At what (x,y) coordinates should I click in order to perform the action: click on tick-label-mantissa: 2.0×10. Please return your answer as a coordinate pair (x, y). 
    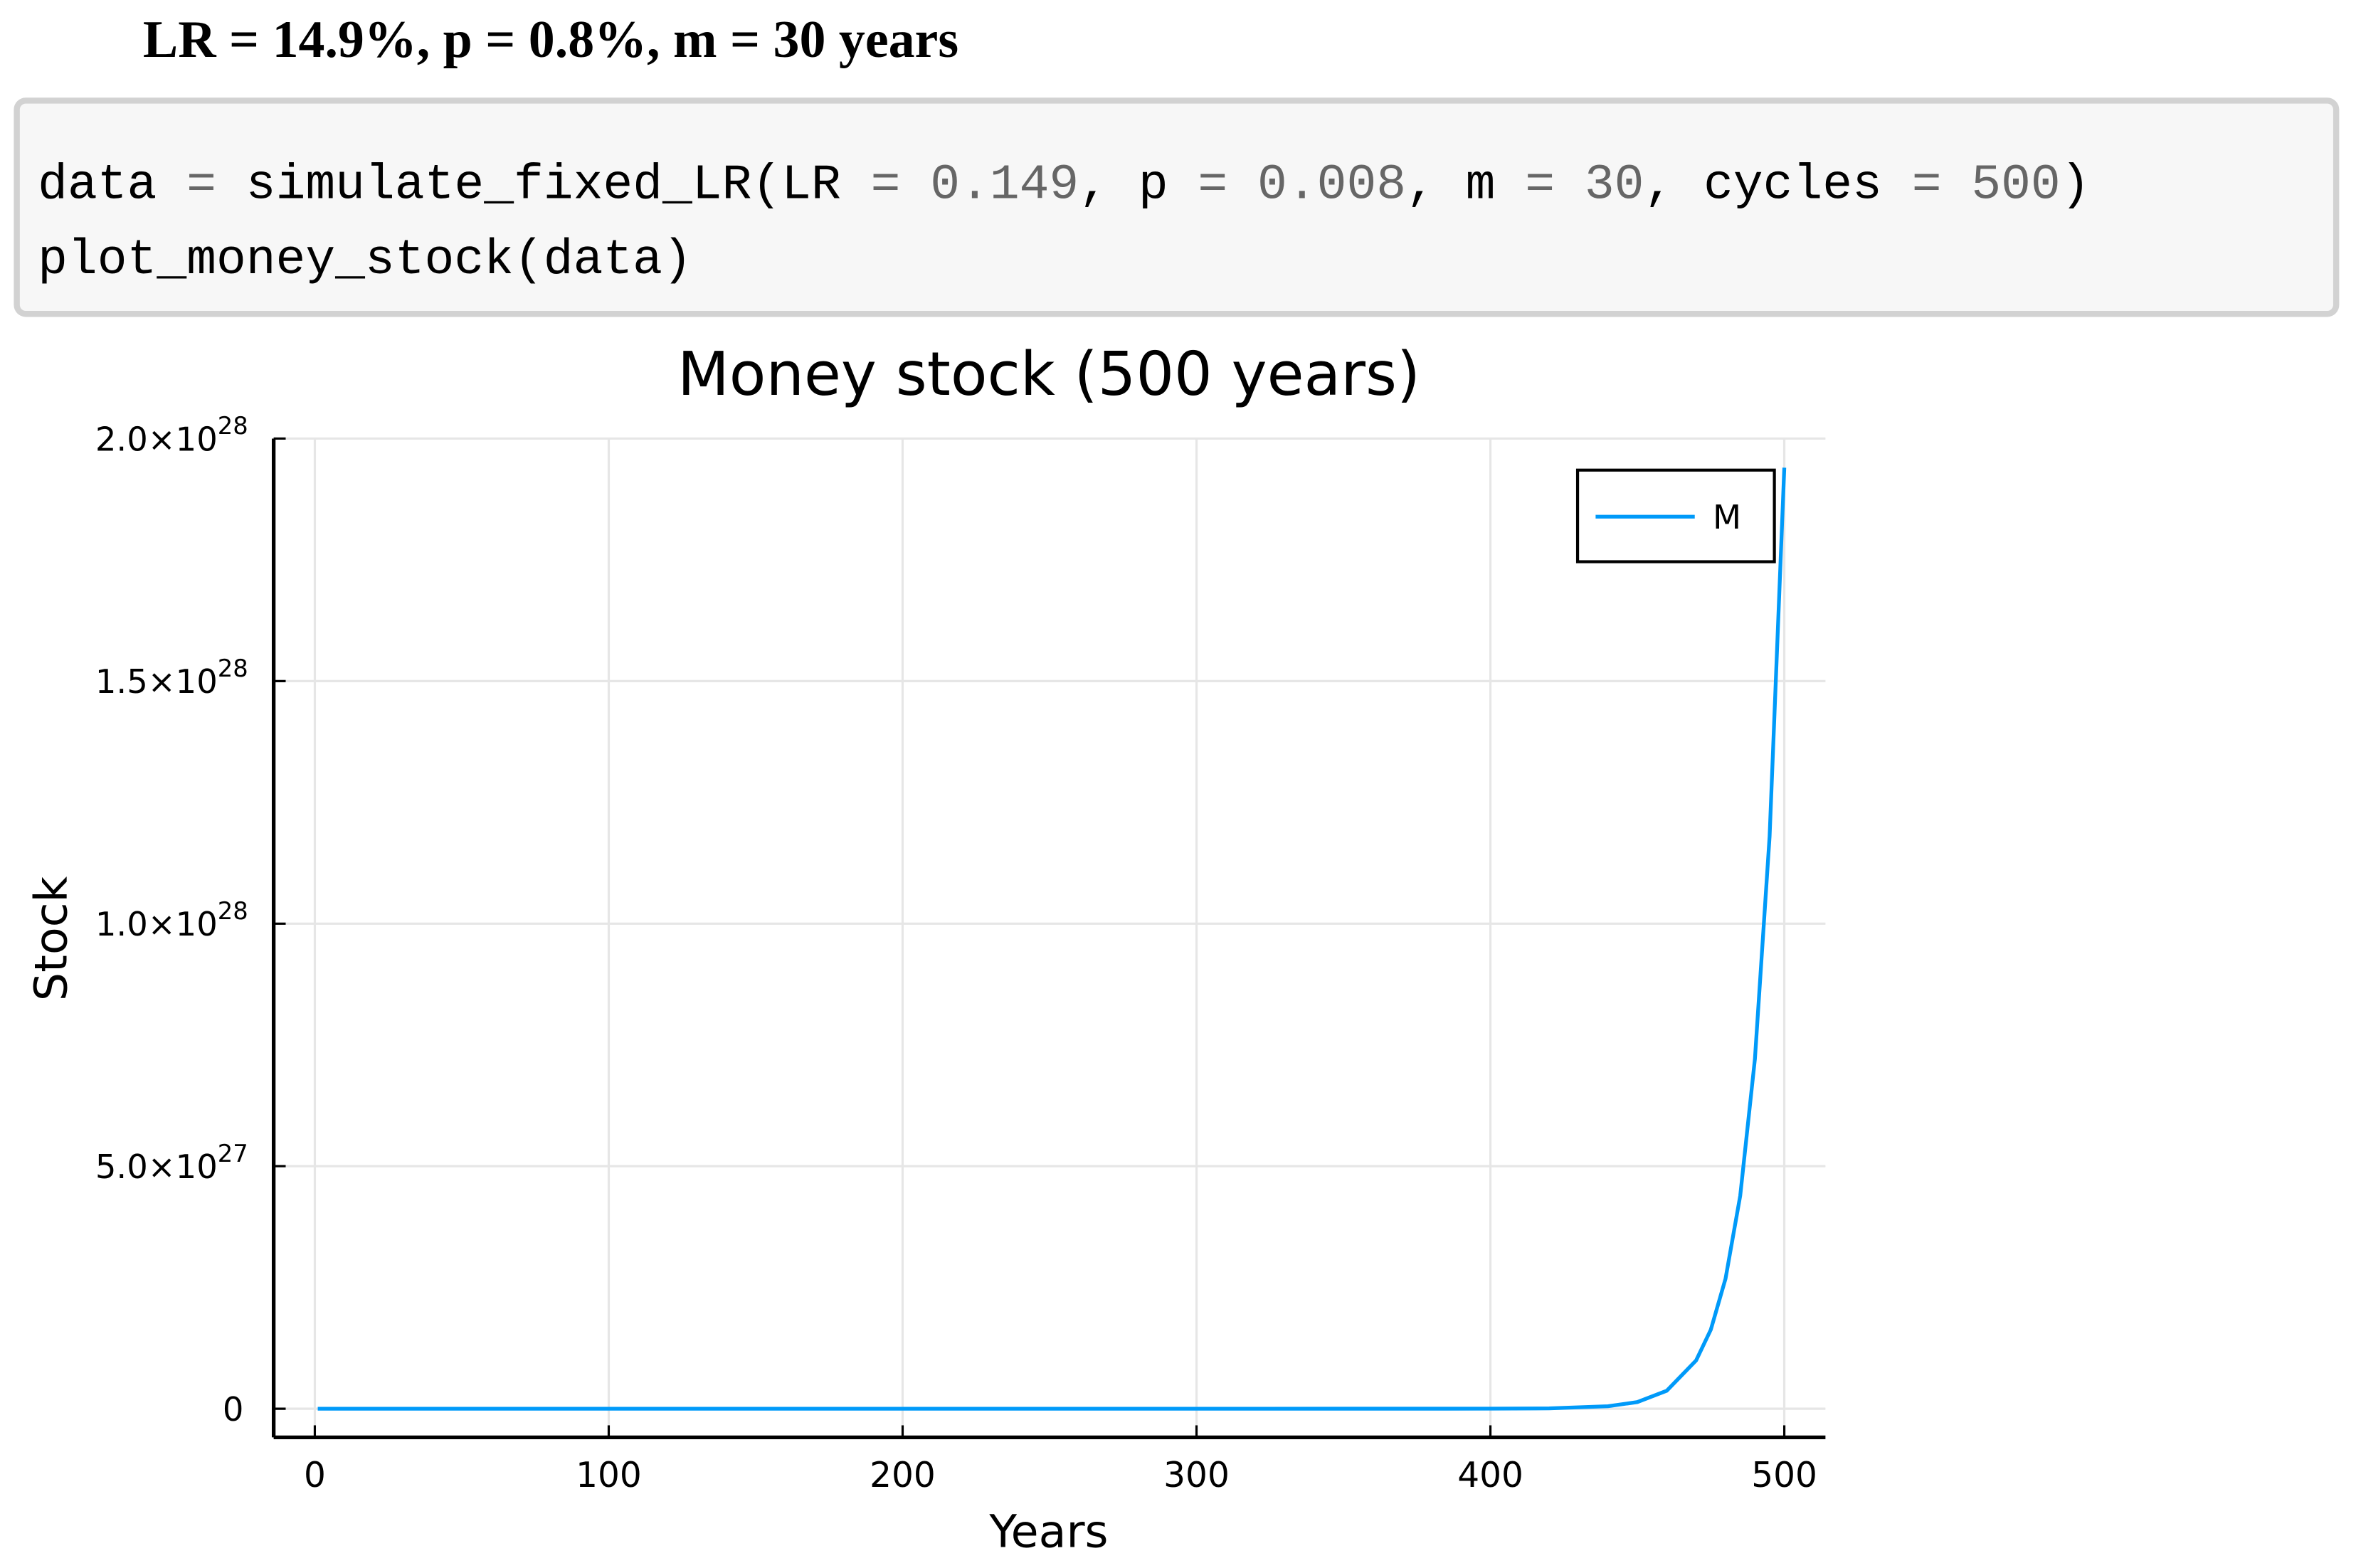
    Looking at the image, I should click on (156, 439).